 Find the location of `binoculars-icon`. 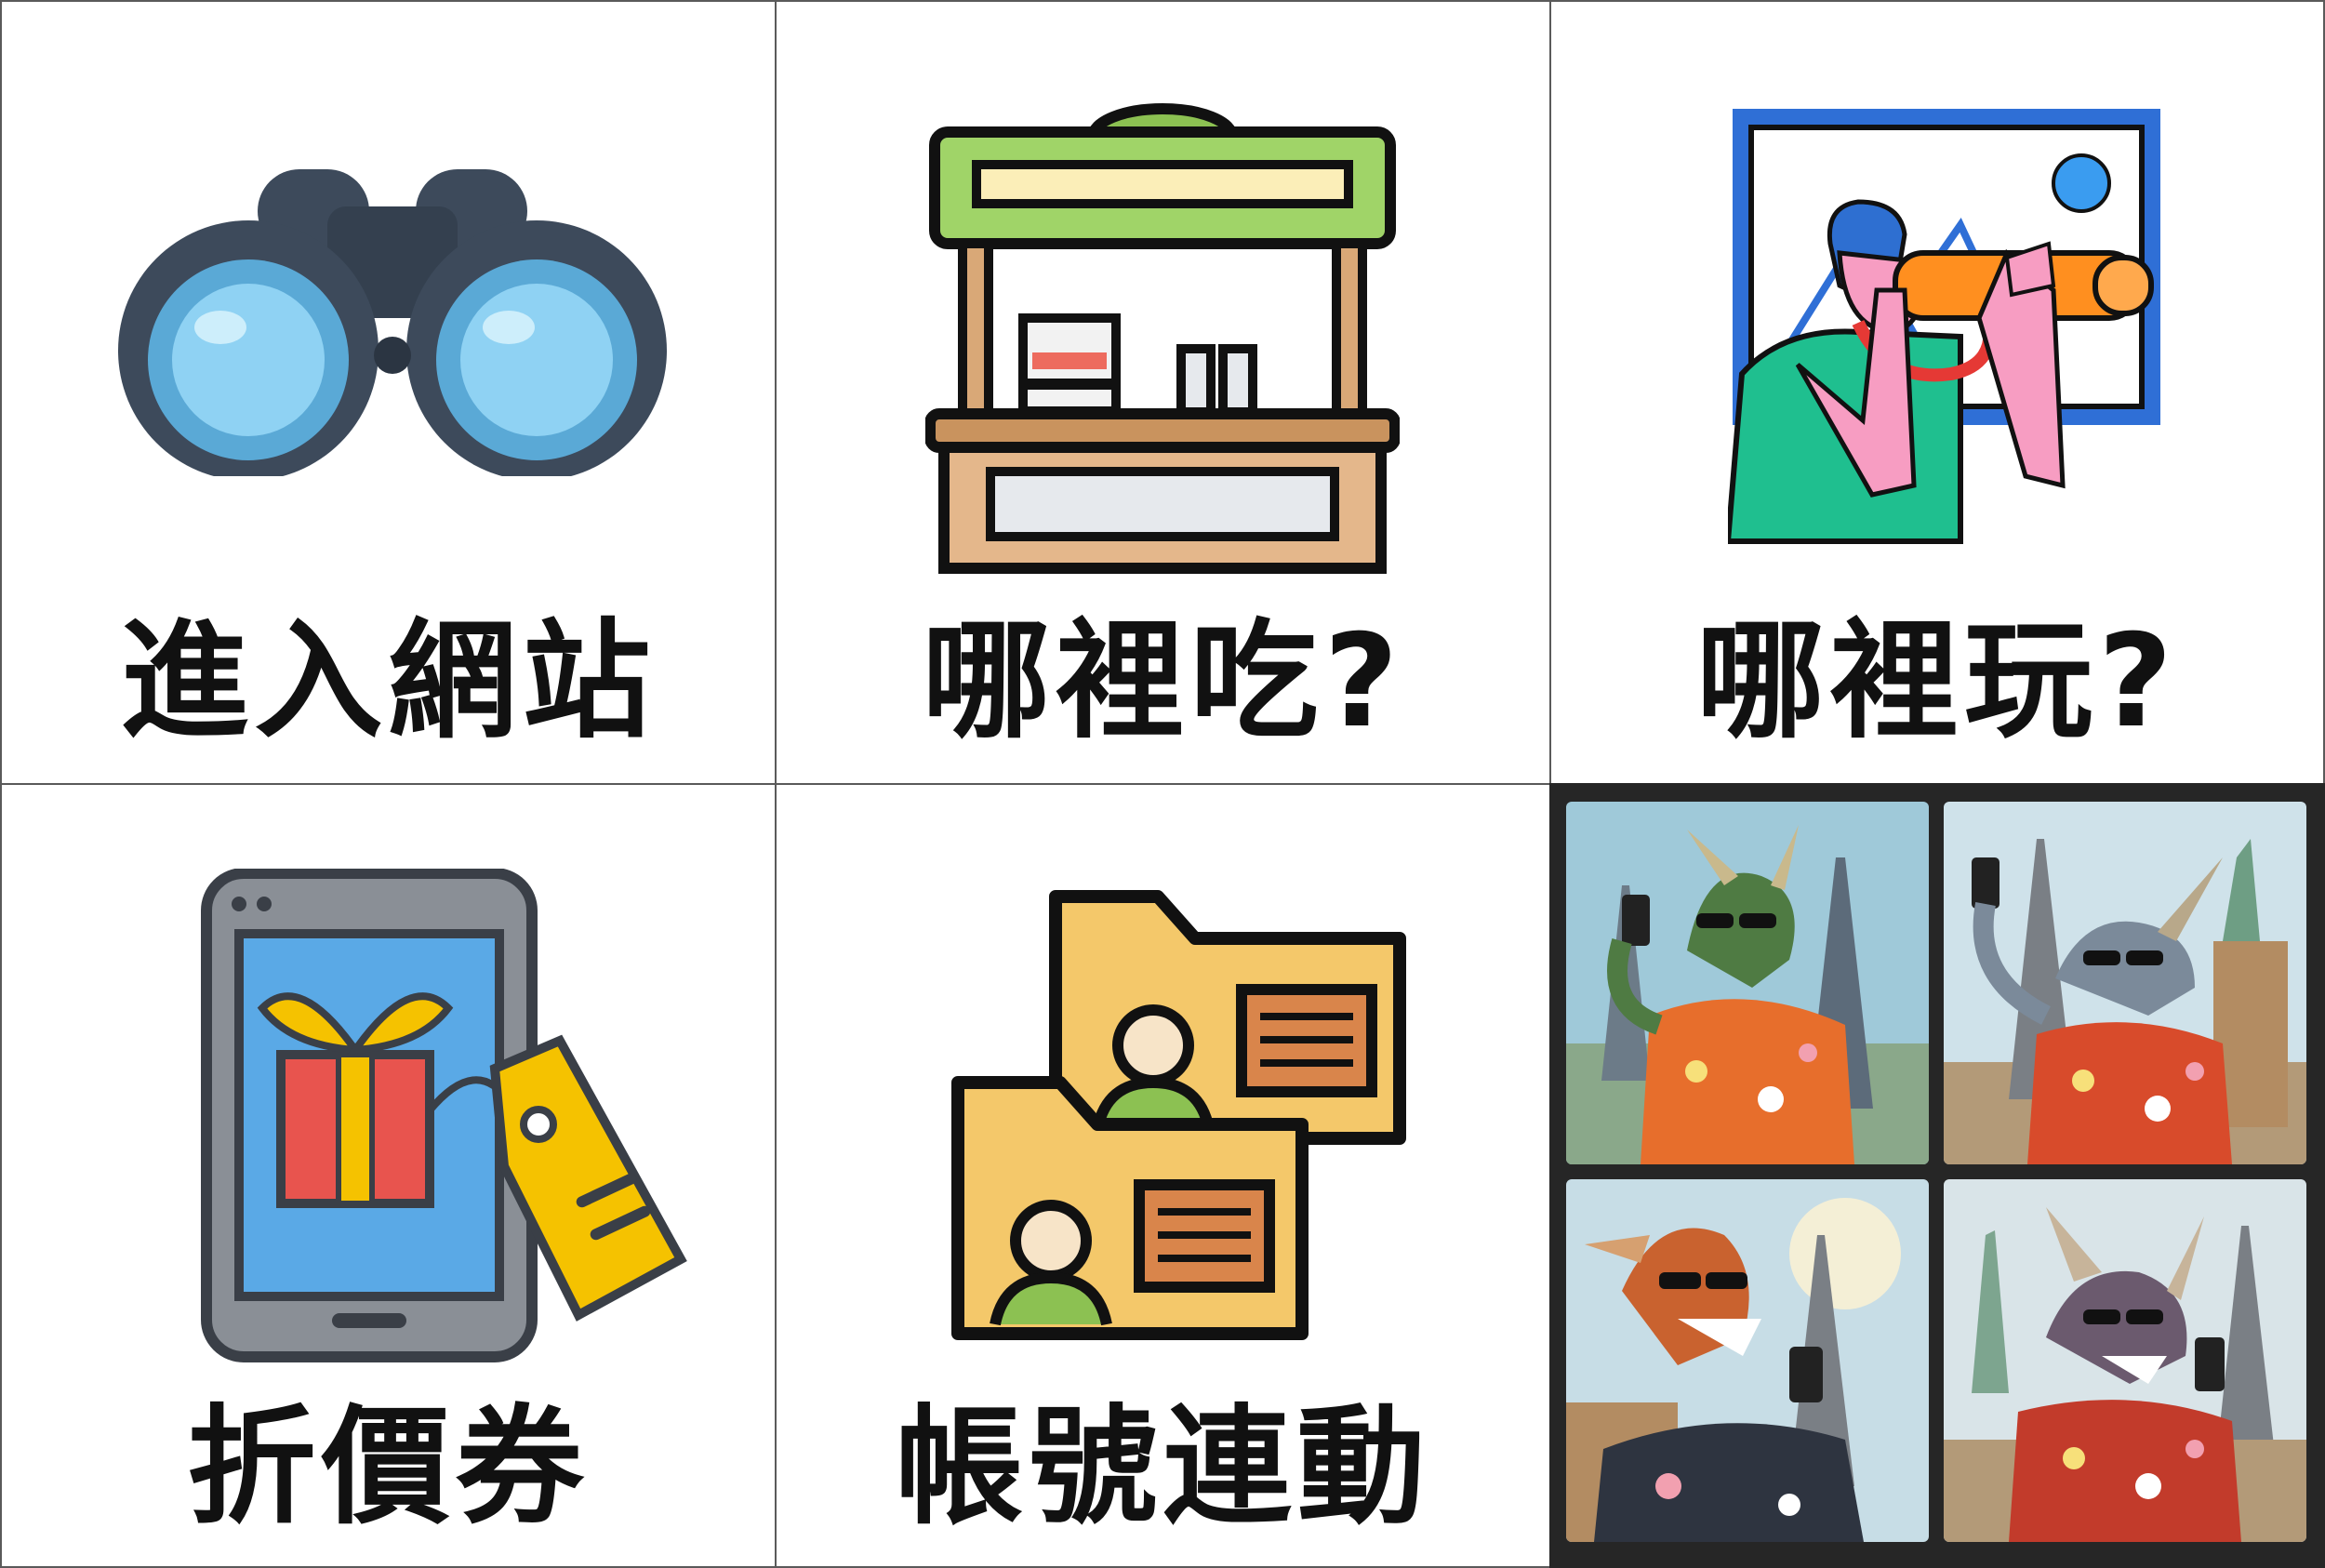

binoculars-icon is located at coordinates (392, 322).